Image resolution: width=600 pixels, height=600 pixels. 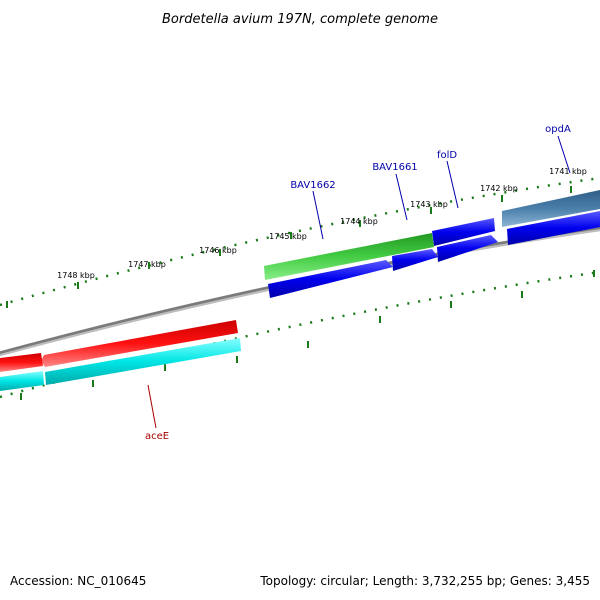 I want to click on tick-label: 1748 kbp, so click(x=76, y=275).